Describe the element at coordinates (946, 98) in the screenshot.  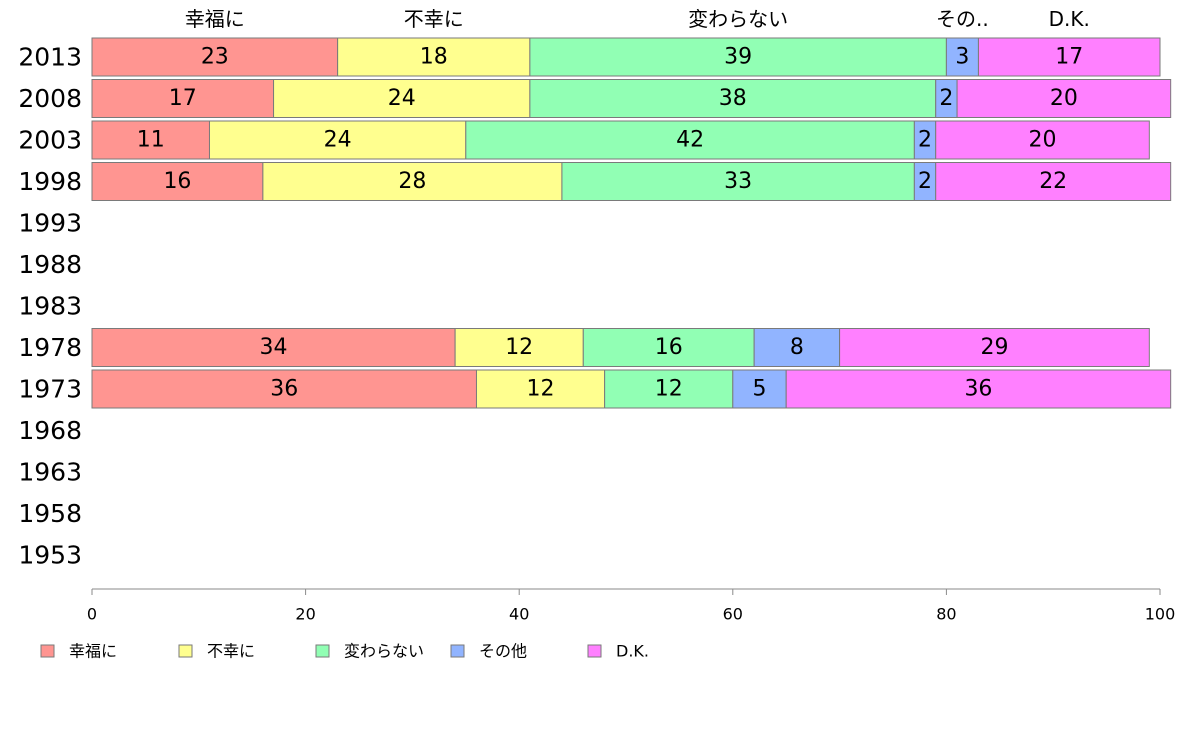
I see `bar-value-label-2008-3: 2` at that location.